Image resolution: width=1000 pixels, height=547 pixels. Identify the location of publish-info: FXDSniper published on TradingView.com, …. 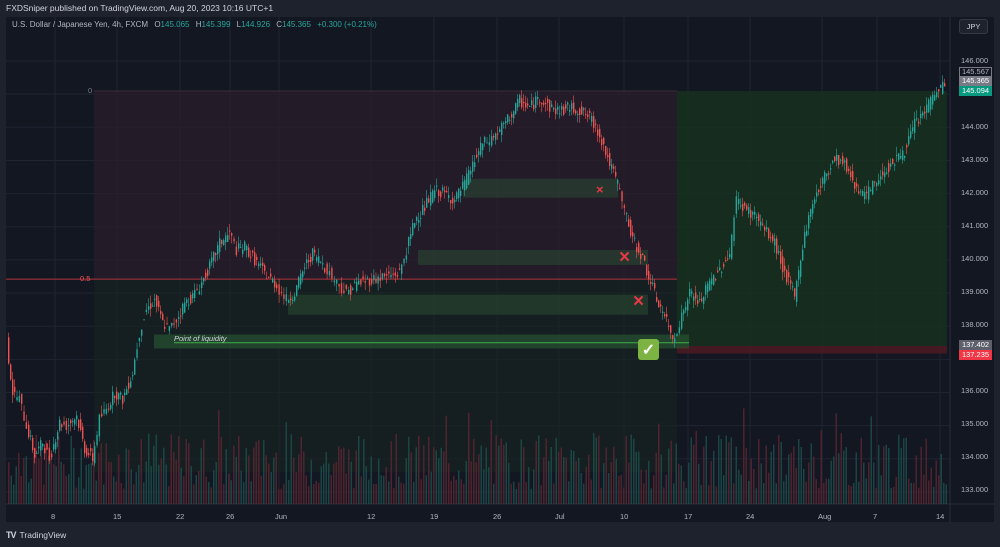
(500, 8).